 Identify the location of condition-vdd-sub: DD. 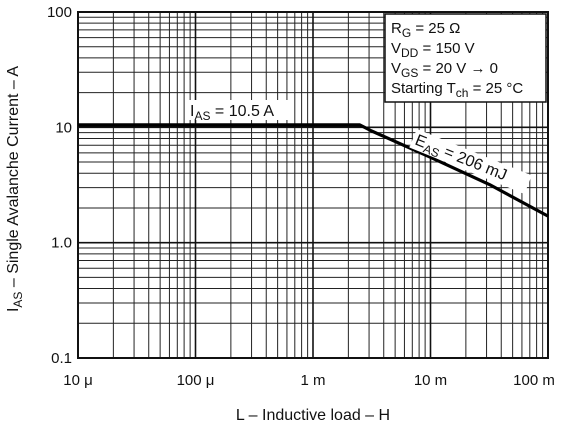
(410, 53).